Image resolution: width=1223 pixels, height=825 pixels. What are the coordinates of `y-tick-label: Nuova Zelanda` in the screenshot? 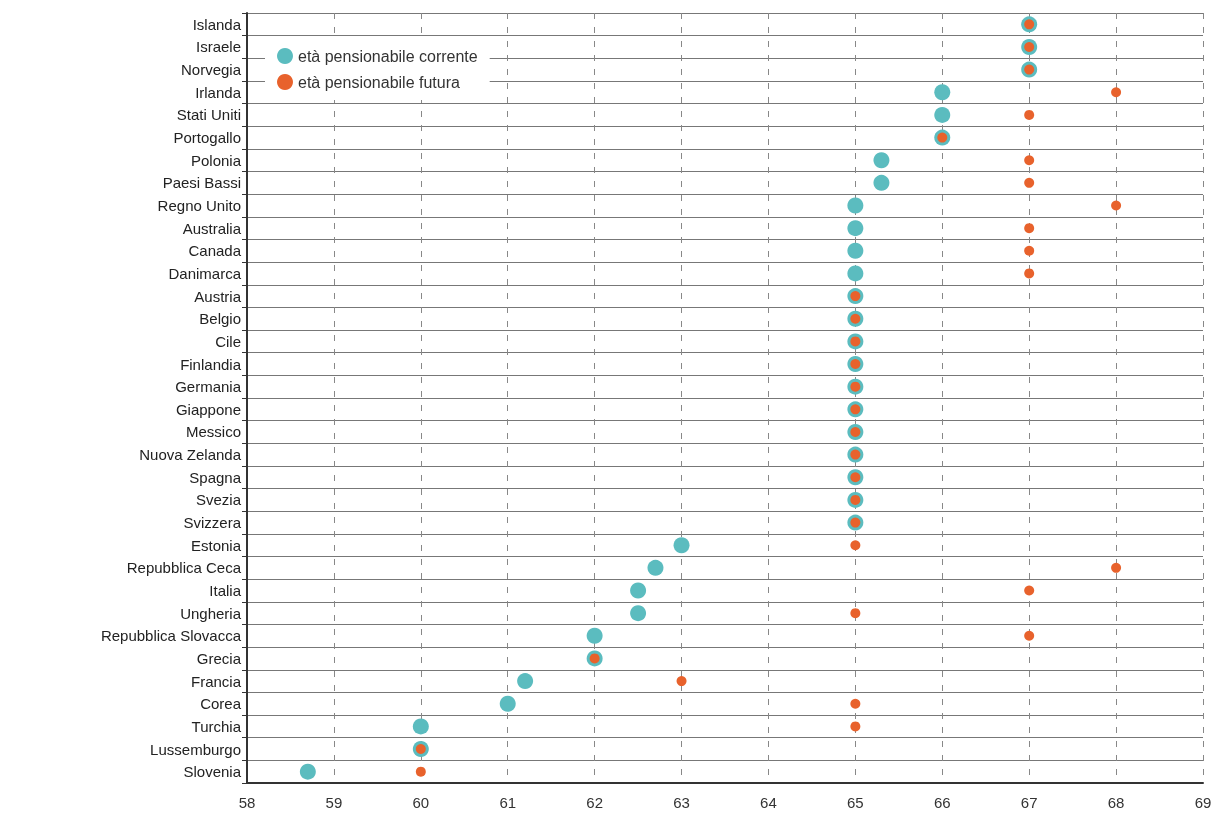 It's located at (190, 455).